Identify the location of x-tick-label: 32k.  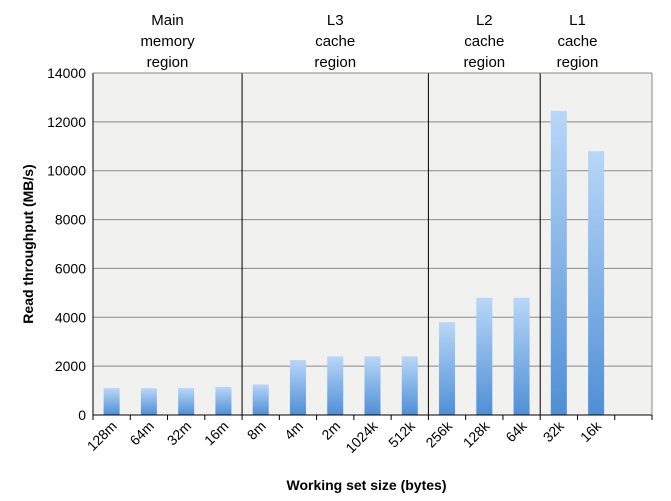
(554, 431).